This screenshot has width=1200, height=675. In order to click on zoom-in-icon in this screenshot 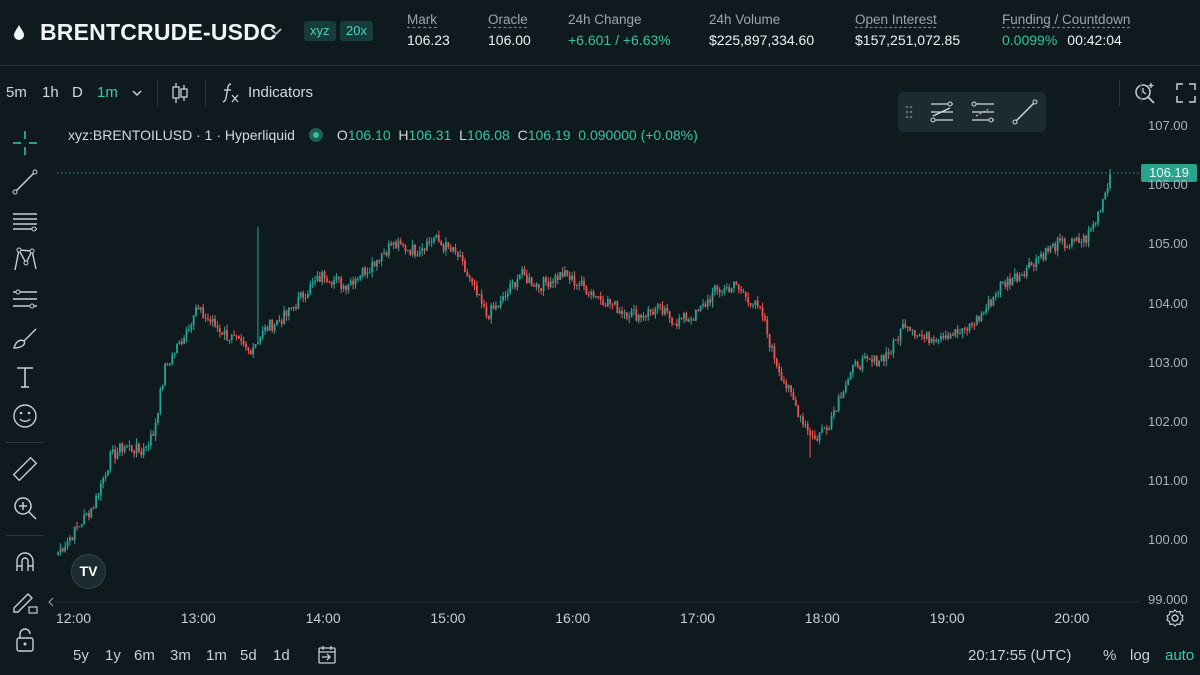, I will do `click(25, 508)`.